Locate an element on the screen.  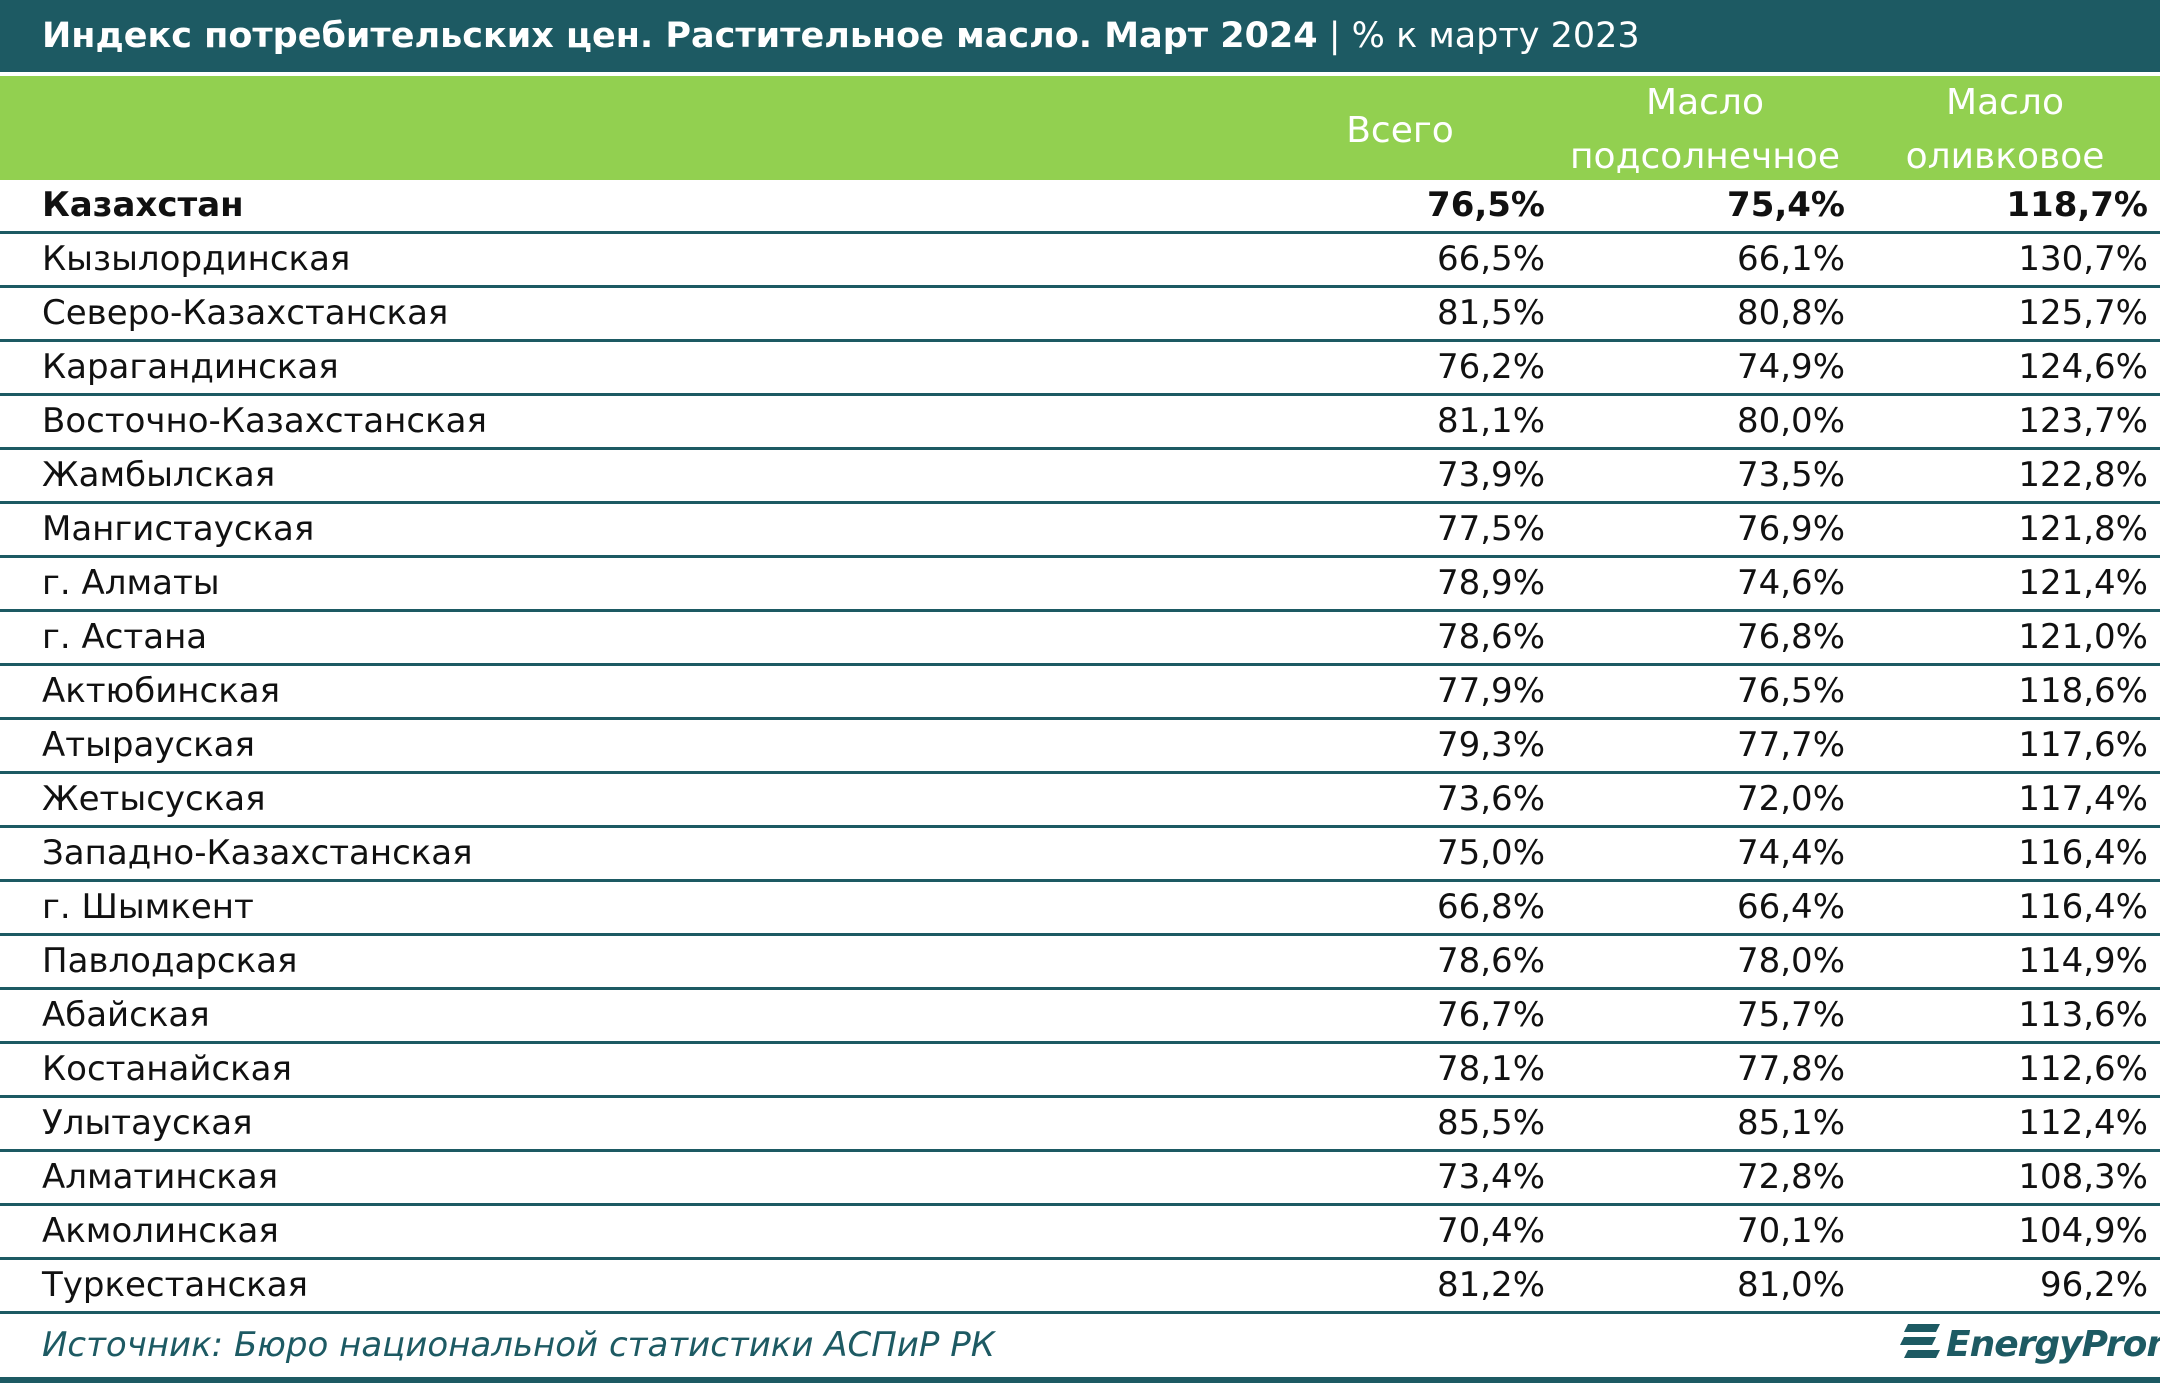
cell-total: 78,9% is located at coordinates (1490, 583).